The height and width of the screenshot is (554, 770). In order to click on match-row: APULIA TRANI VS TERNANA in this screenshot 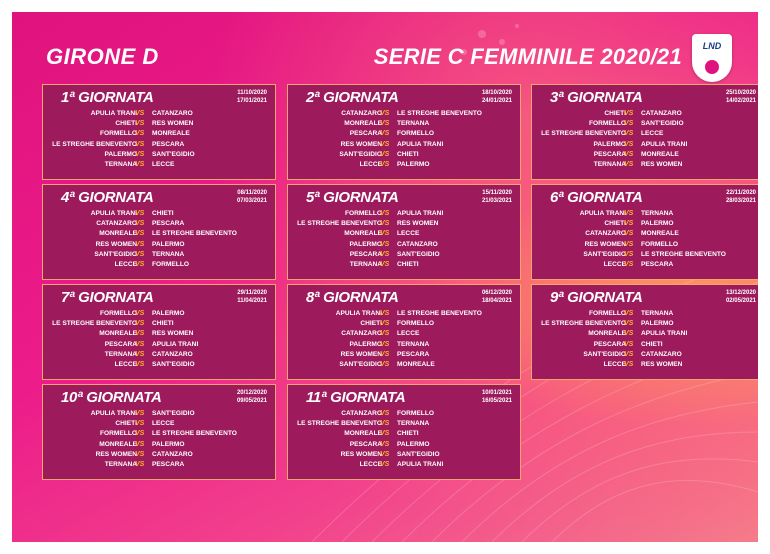, I will do `click(645, 215)`.